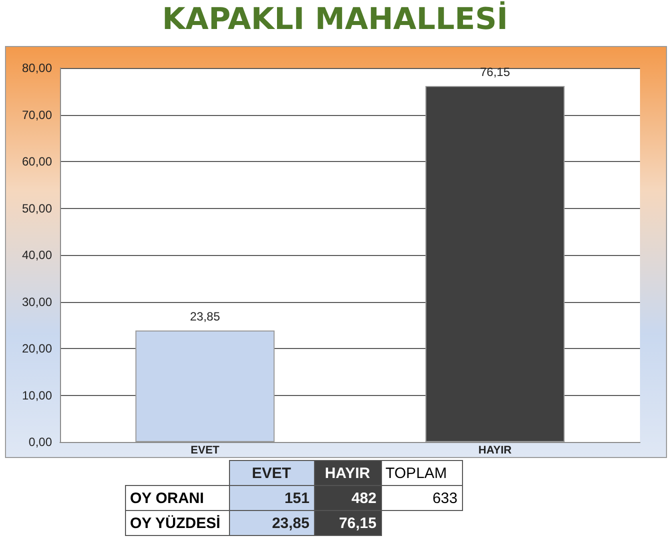 The height and width of the screenshot is (540, 670). What do you see at coordinates (271, 498) in the screenshot?
I see `text: 151` at bounding box center [271, 498].